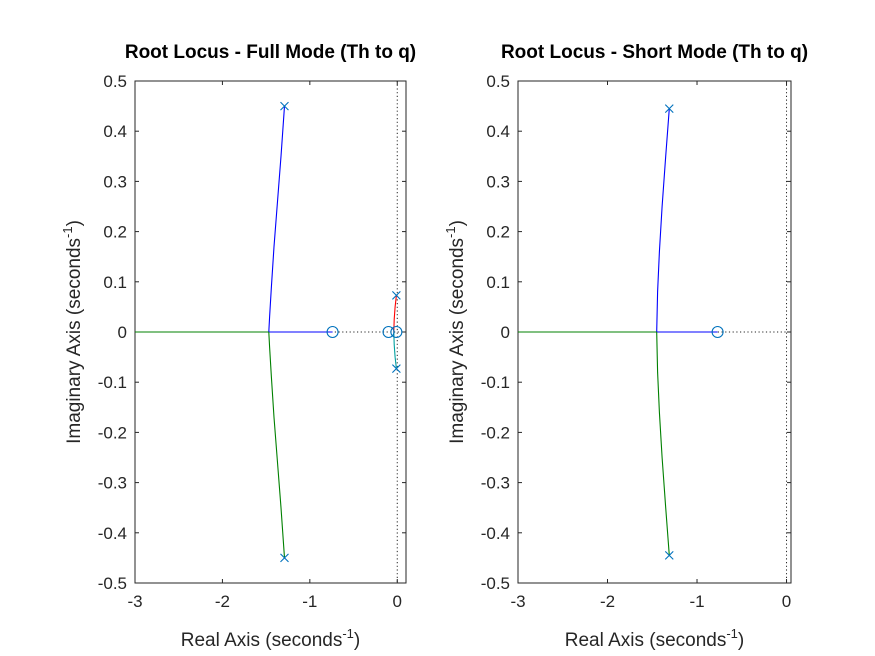  What do you see at coordinates (395, 314) in the screenshot?
I see `locus-branch-red` at bounding box center [395, 314].